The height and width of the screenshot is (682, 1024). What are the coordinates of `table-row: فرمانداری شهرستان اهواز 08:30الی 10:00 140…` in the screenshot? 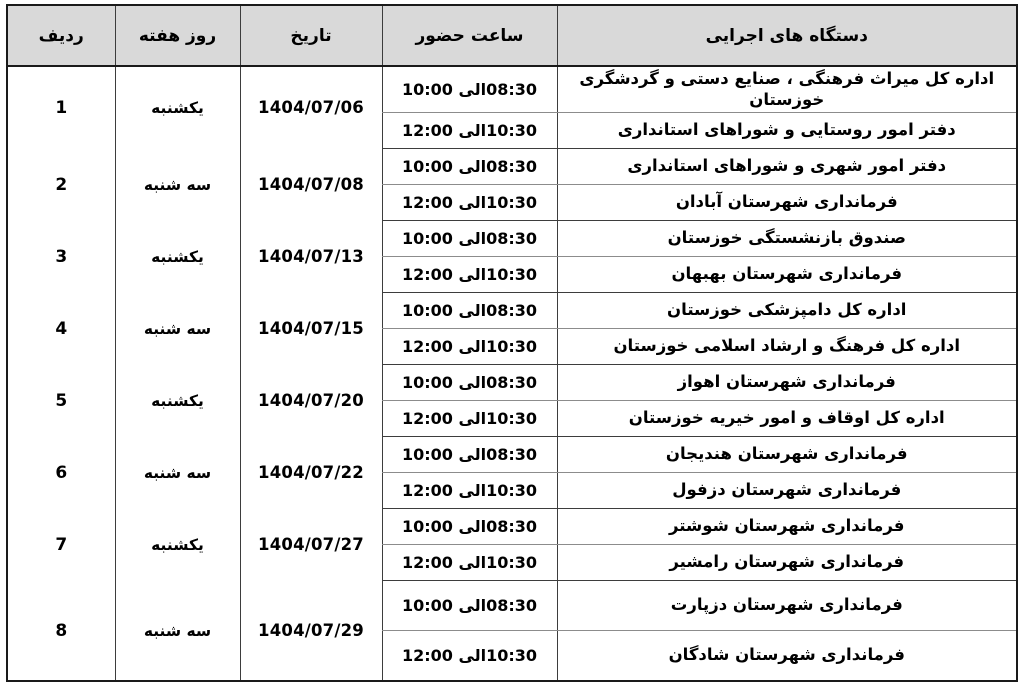 It's located at (512, 400).